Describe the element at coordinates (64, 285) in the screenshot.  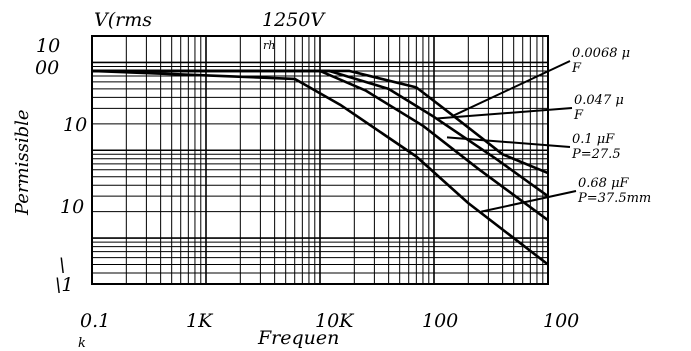
I see `y-tick-label: \1` at that location.